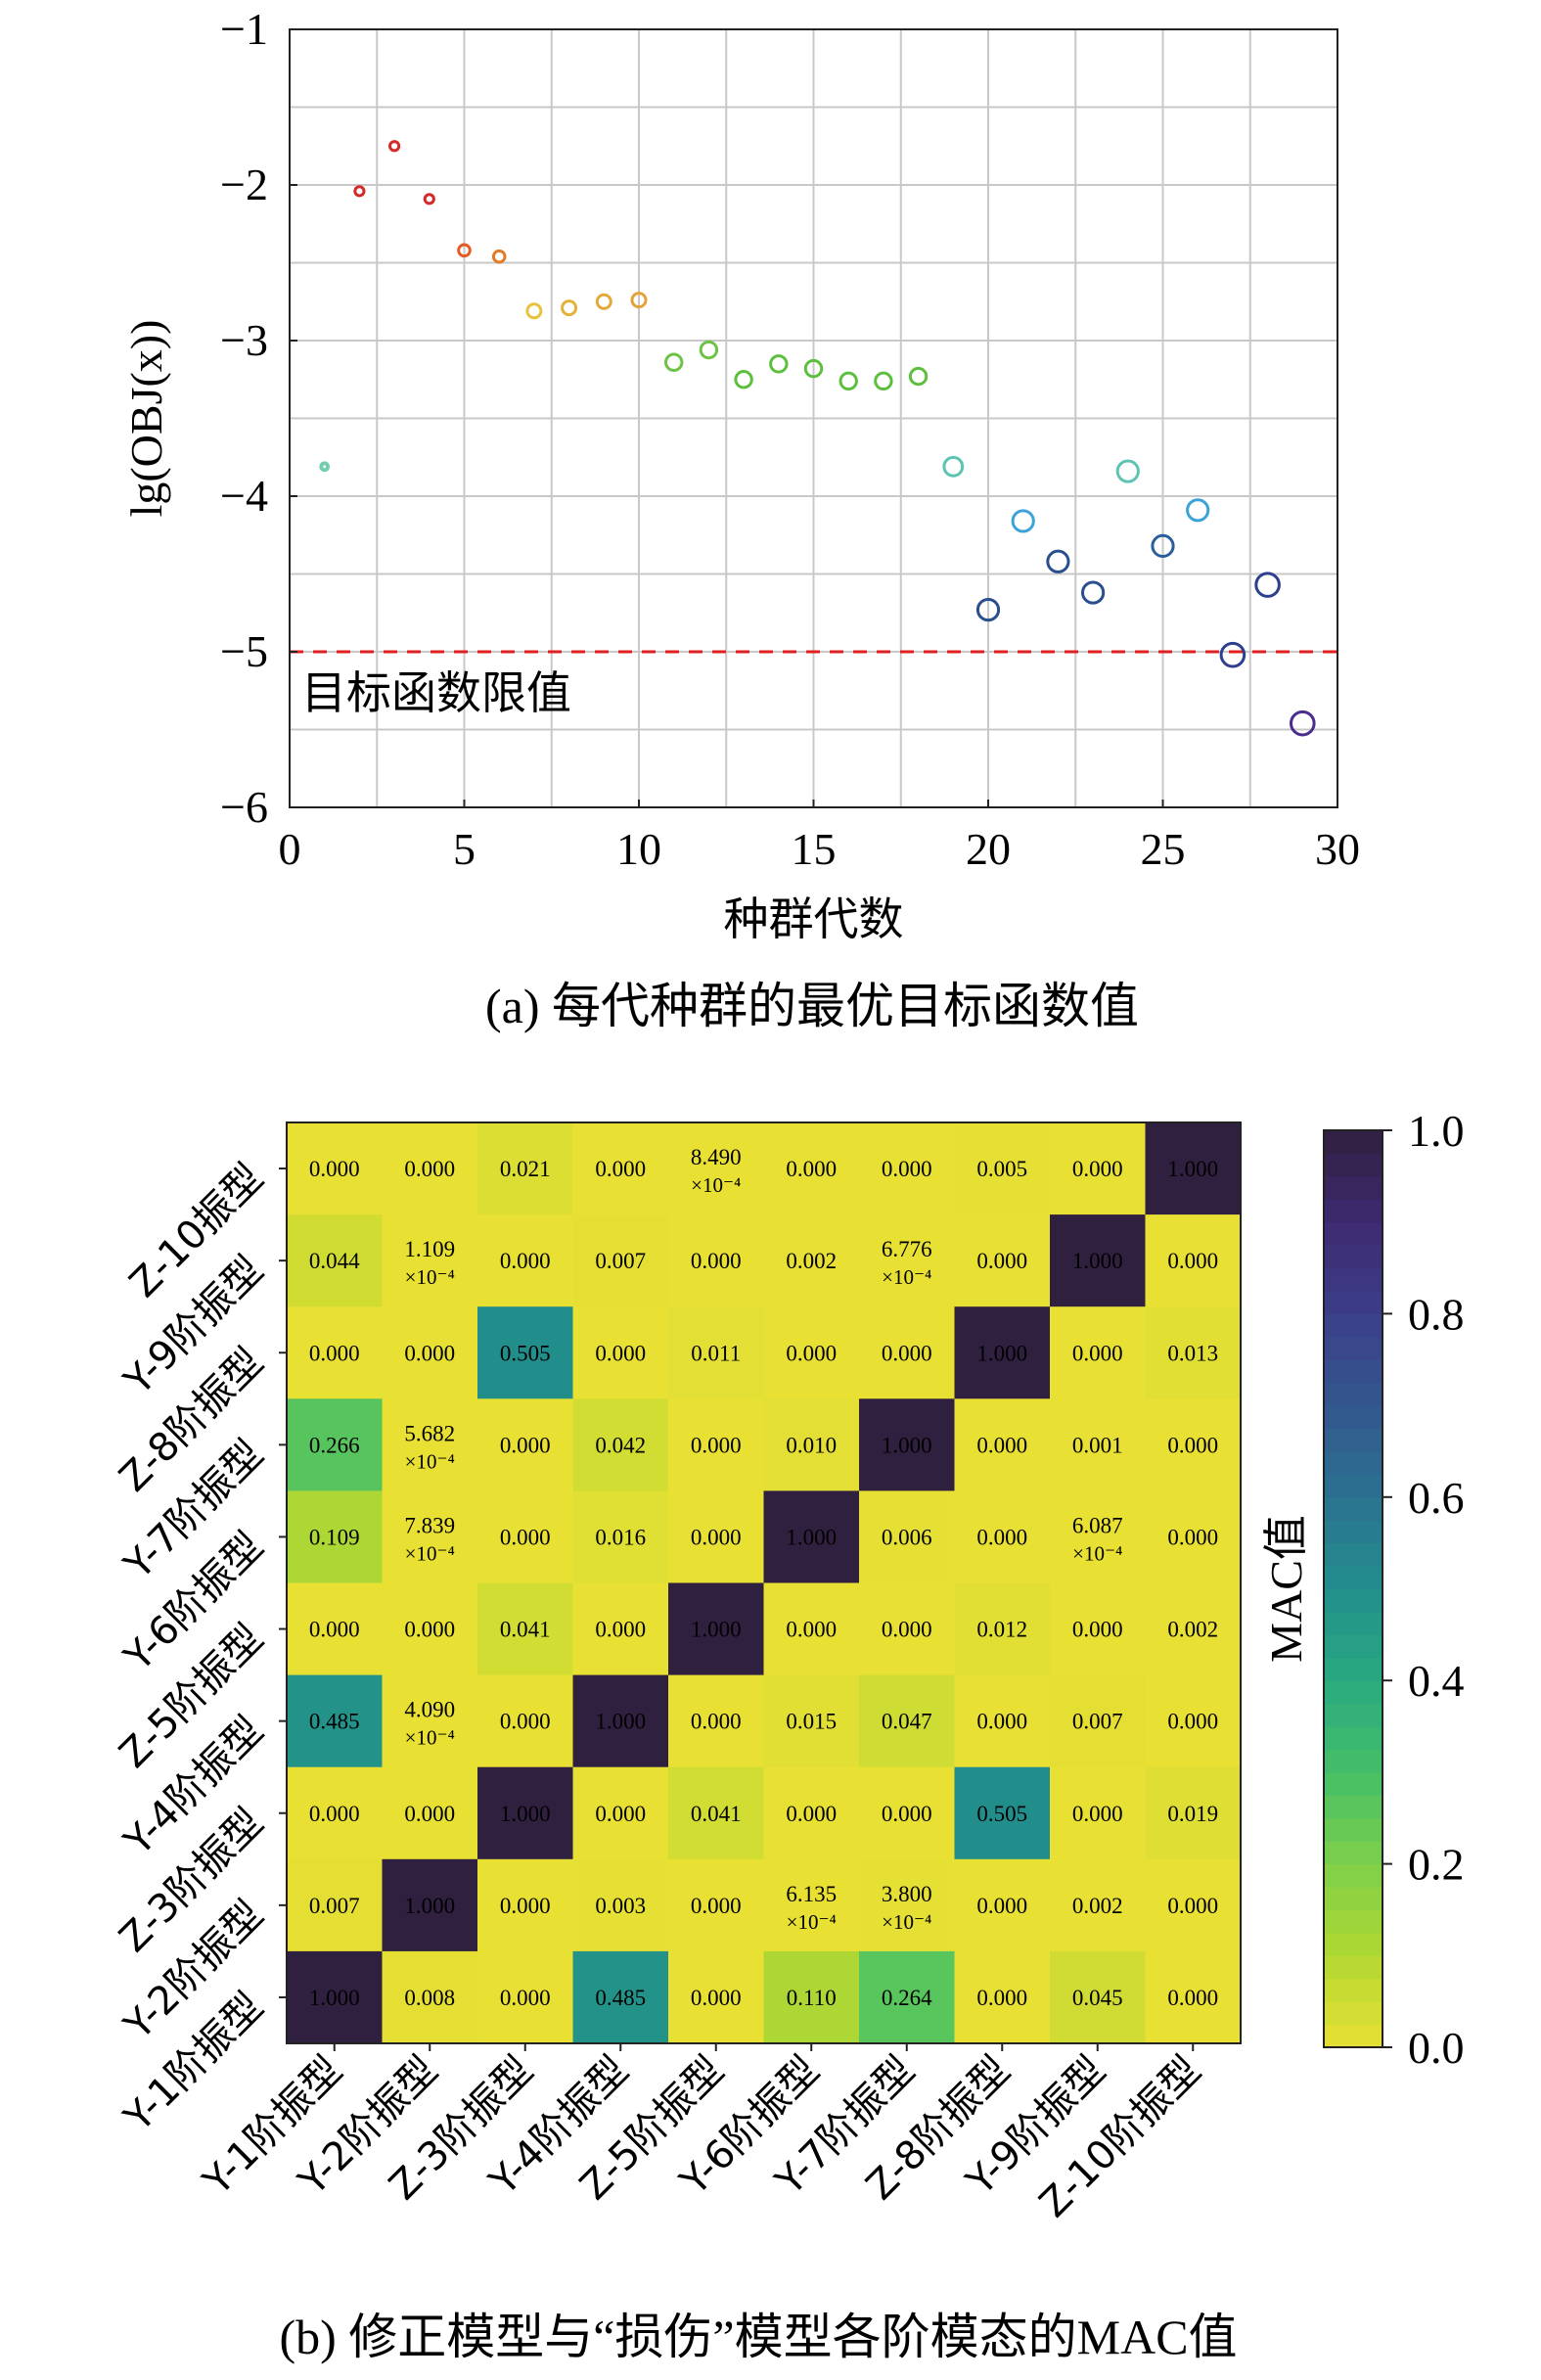  I want to click on colorbar-frame, so click(1353, 1588).